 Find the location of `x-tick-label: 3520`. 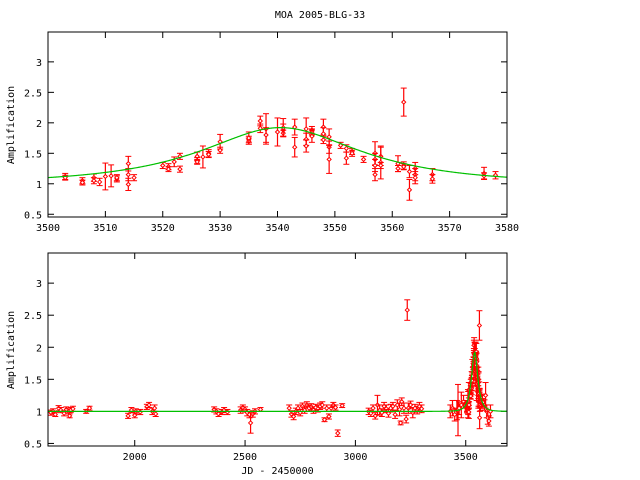

x-tick-label: 3520 is located at coordinates (163, 228).